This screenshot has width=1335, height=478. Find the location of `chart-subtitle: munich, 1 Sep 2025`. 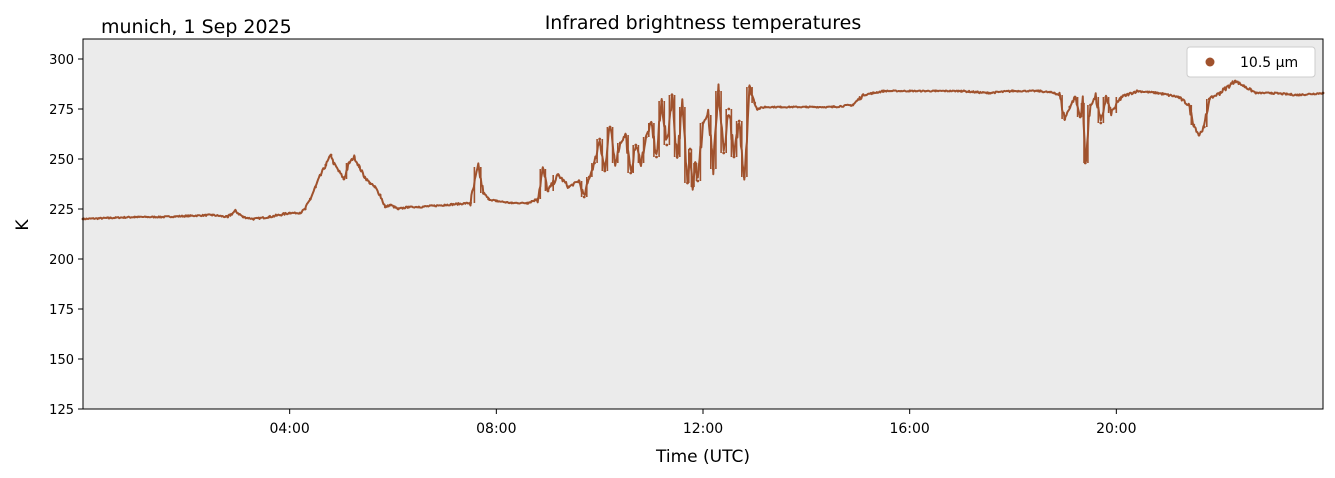

chart-subtitle: munich, 1 Sep 2025 is located at coordinates (196, 27).